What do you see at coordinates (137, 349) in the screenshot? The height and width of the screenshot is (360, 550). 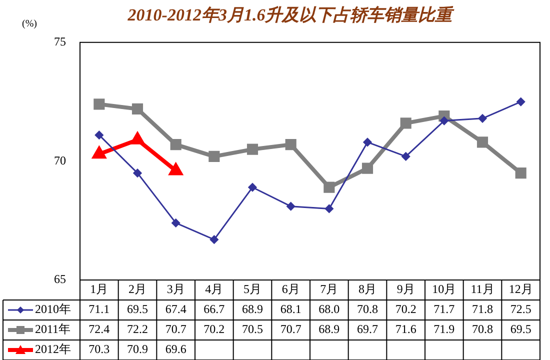 I see `data-label: 70.9` at bounding box center [137, 349].